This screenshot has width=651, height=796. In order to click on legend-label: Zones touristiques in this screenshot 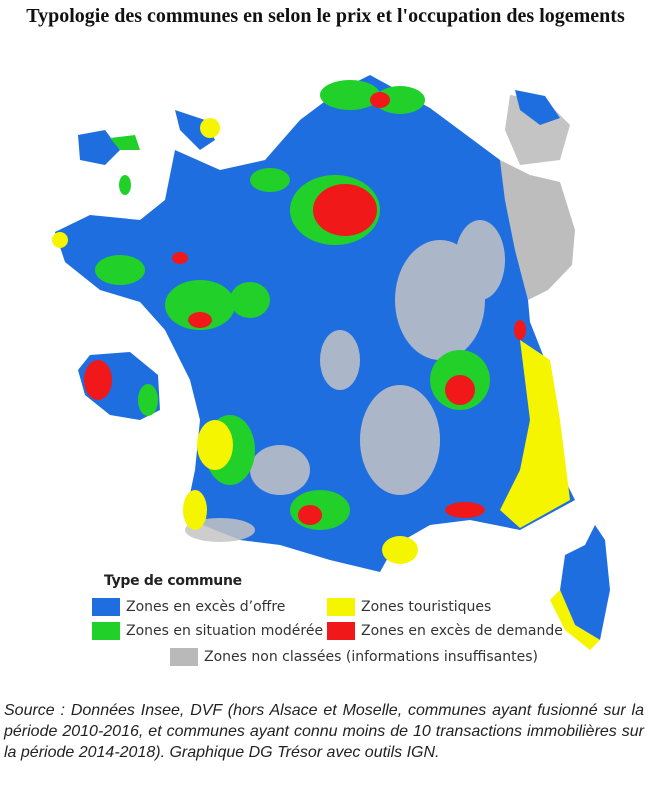, I will do `click(426, 607)`.